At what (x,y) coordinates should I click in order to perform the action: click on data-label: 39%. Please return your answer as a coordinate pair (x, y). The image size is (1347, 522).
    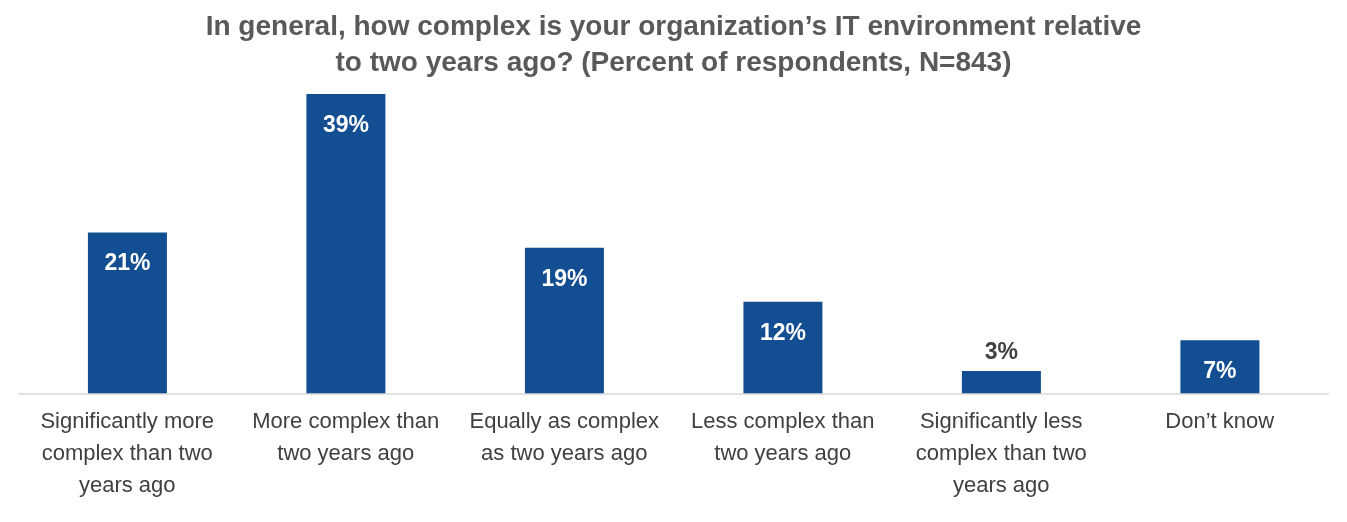
    Looking at the image, I should click on (345, 124).